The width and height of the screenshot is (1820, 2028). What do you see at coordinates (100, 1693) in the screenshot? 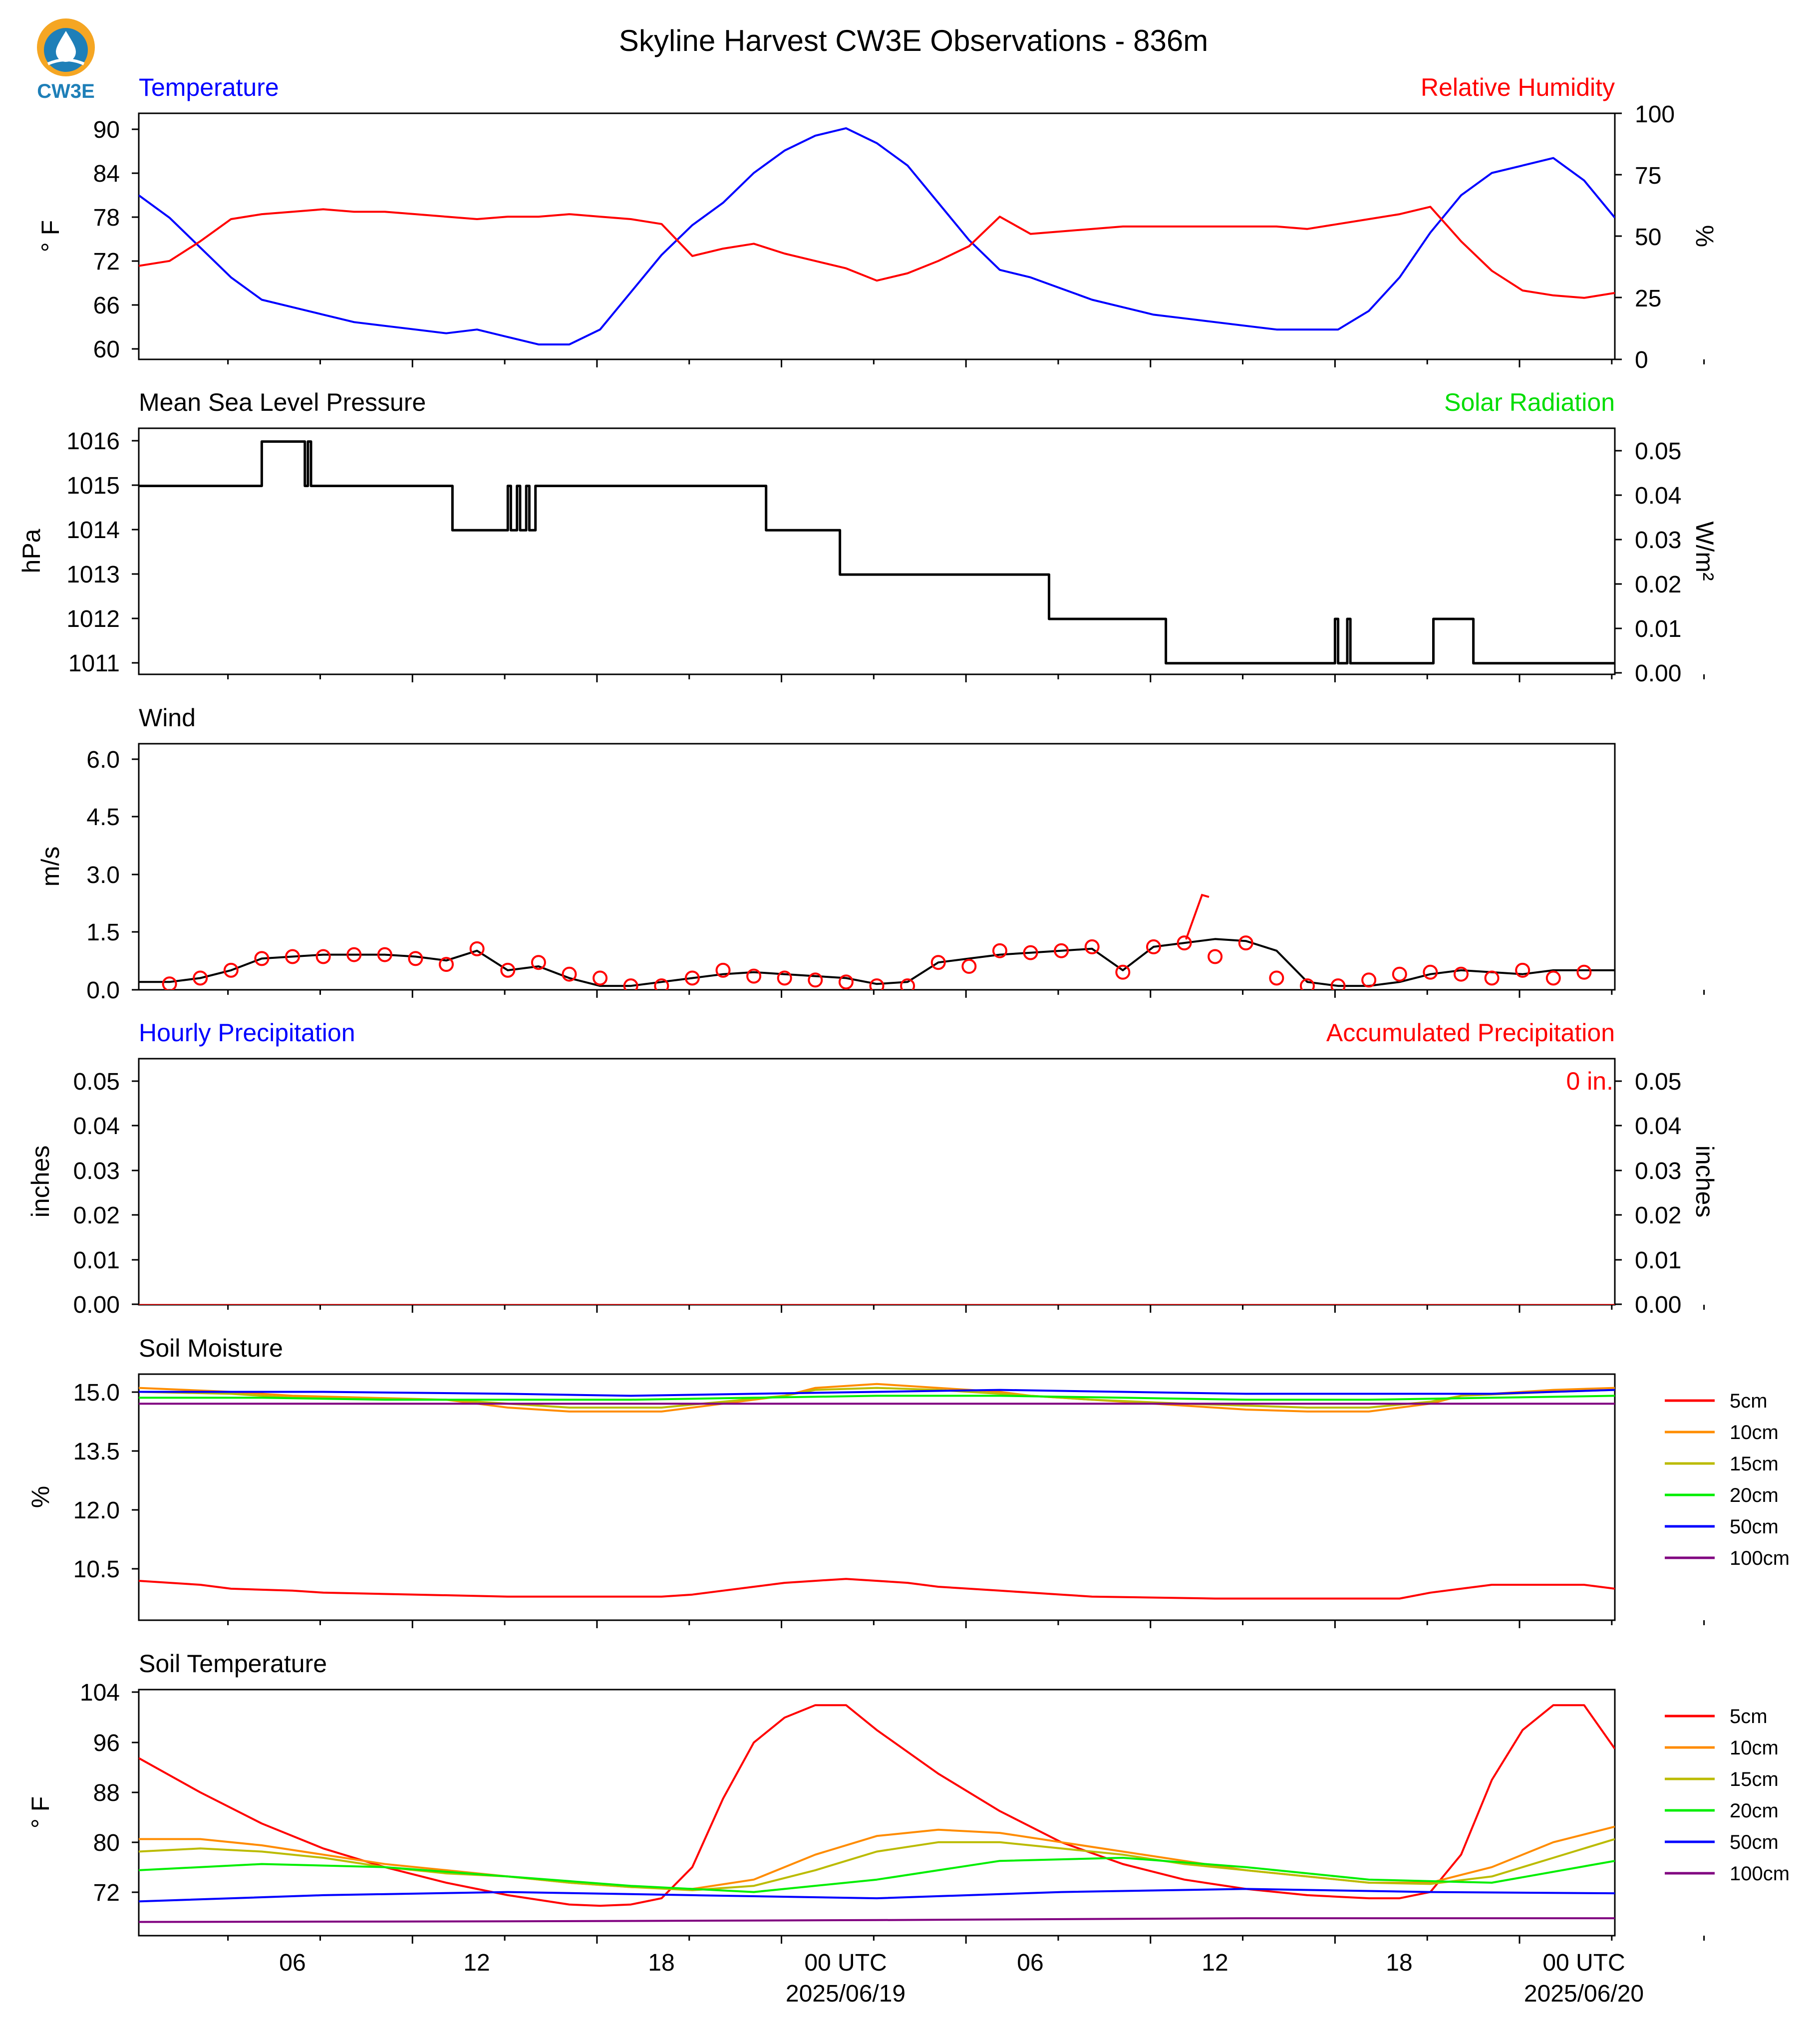
I see `y-tick-label: 104` at bounding box center [100, 1693].